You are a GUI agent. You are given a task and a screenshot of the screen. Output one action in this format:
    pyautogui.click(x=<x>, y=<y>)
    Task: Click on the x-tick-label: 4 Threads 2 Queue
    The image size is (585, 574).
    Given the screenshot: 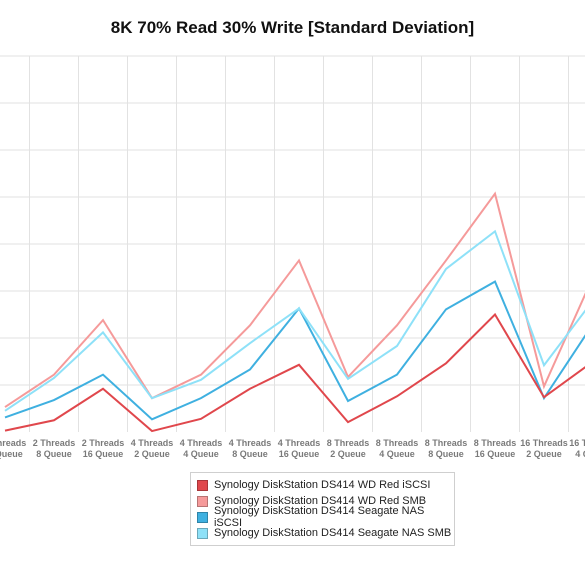 What is the action you would take?
    pyautogui.click(x=152, y=448)
    